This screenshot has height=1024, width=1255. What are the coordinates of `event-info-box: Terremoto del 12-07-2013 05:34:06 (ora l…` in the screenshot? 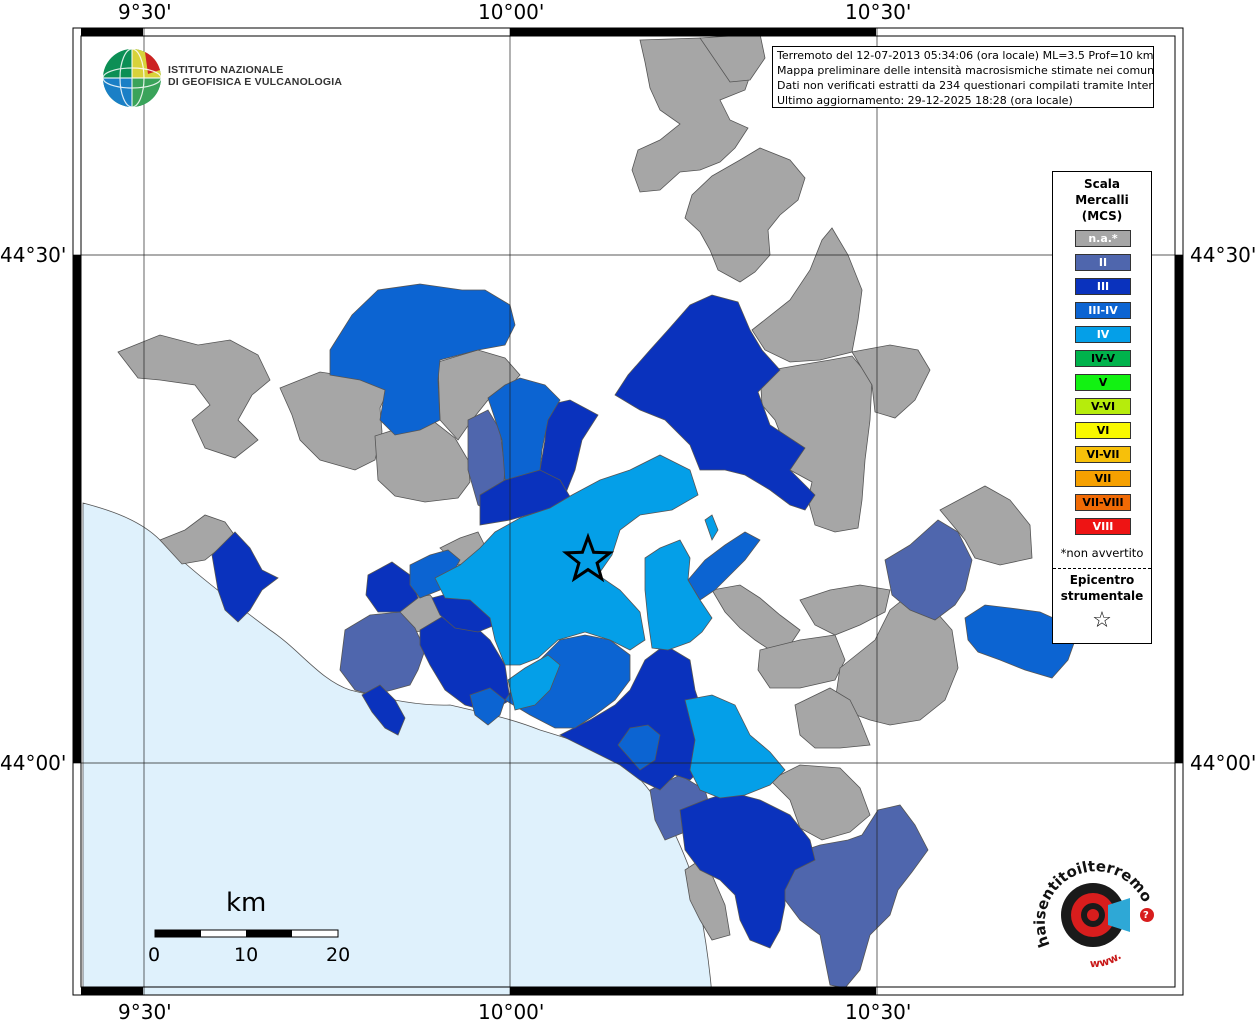 It's located at (963, 77).